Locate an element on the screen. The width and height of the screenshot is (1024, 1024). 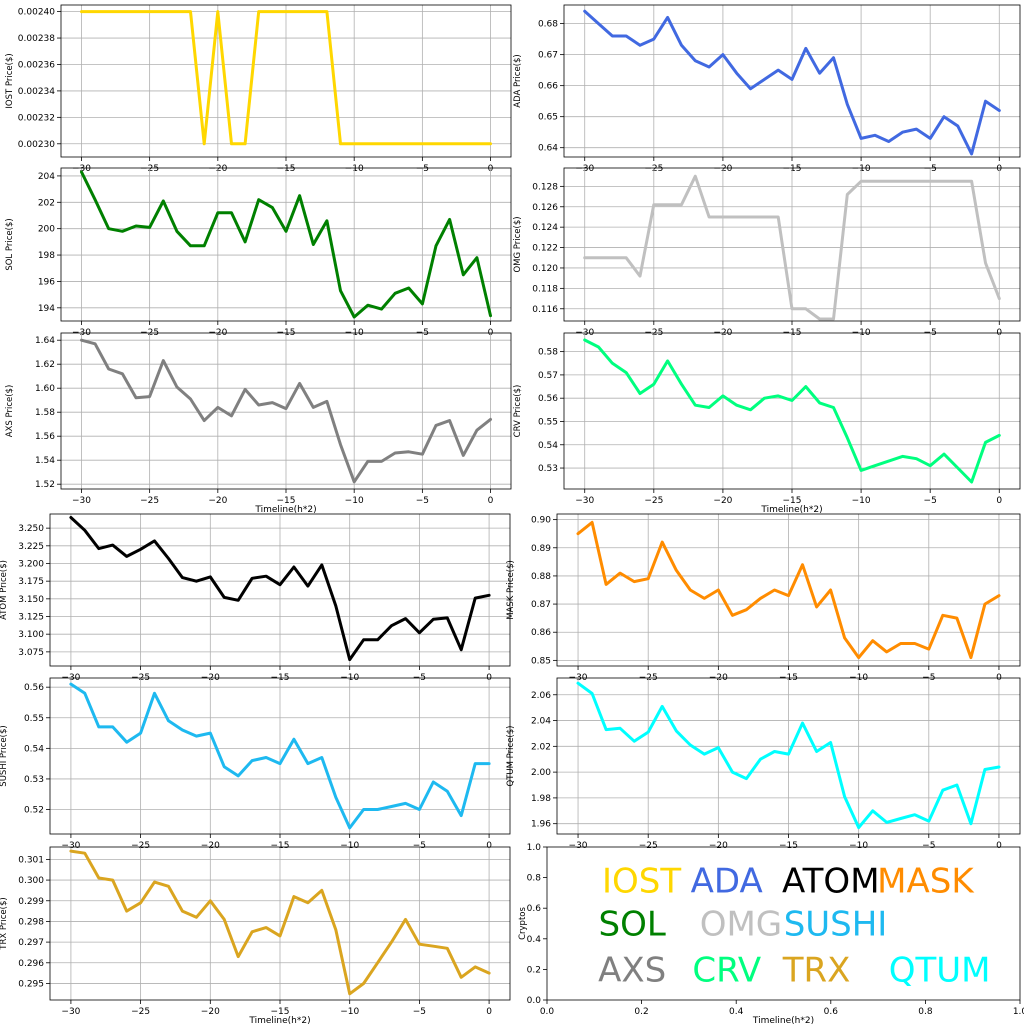
y-tick-label: 2.06 is located at coordinates (541, 696).